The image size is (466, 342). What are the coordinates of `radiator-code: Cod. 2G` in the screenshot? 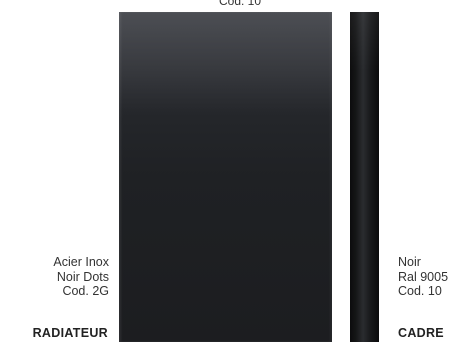 It's located at (85, 291).